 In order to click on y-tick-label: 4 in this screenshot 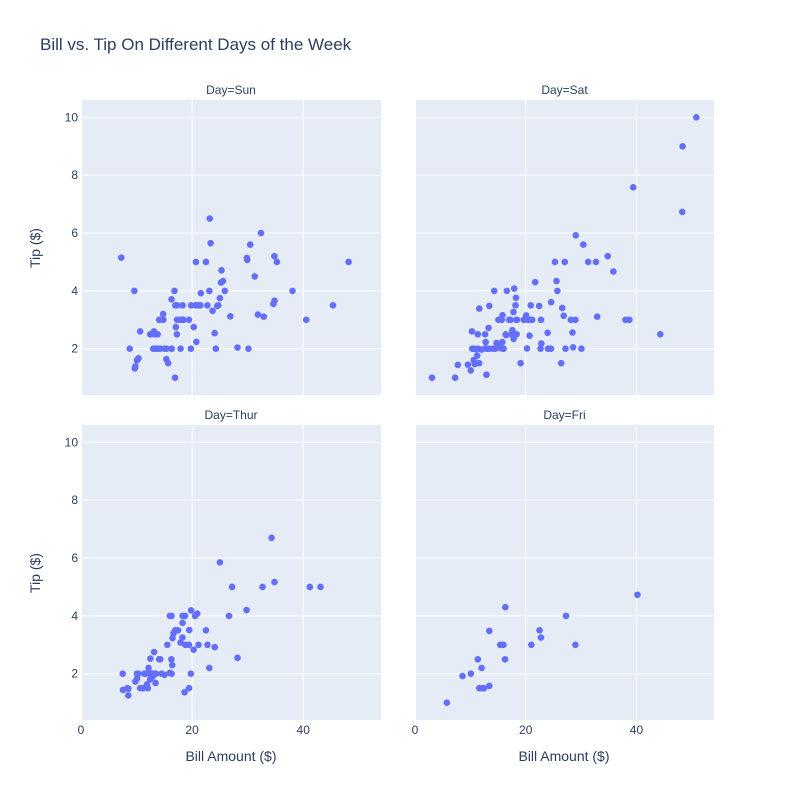, I will do `click(74, 616)`.